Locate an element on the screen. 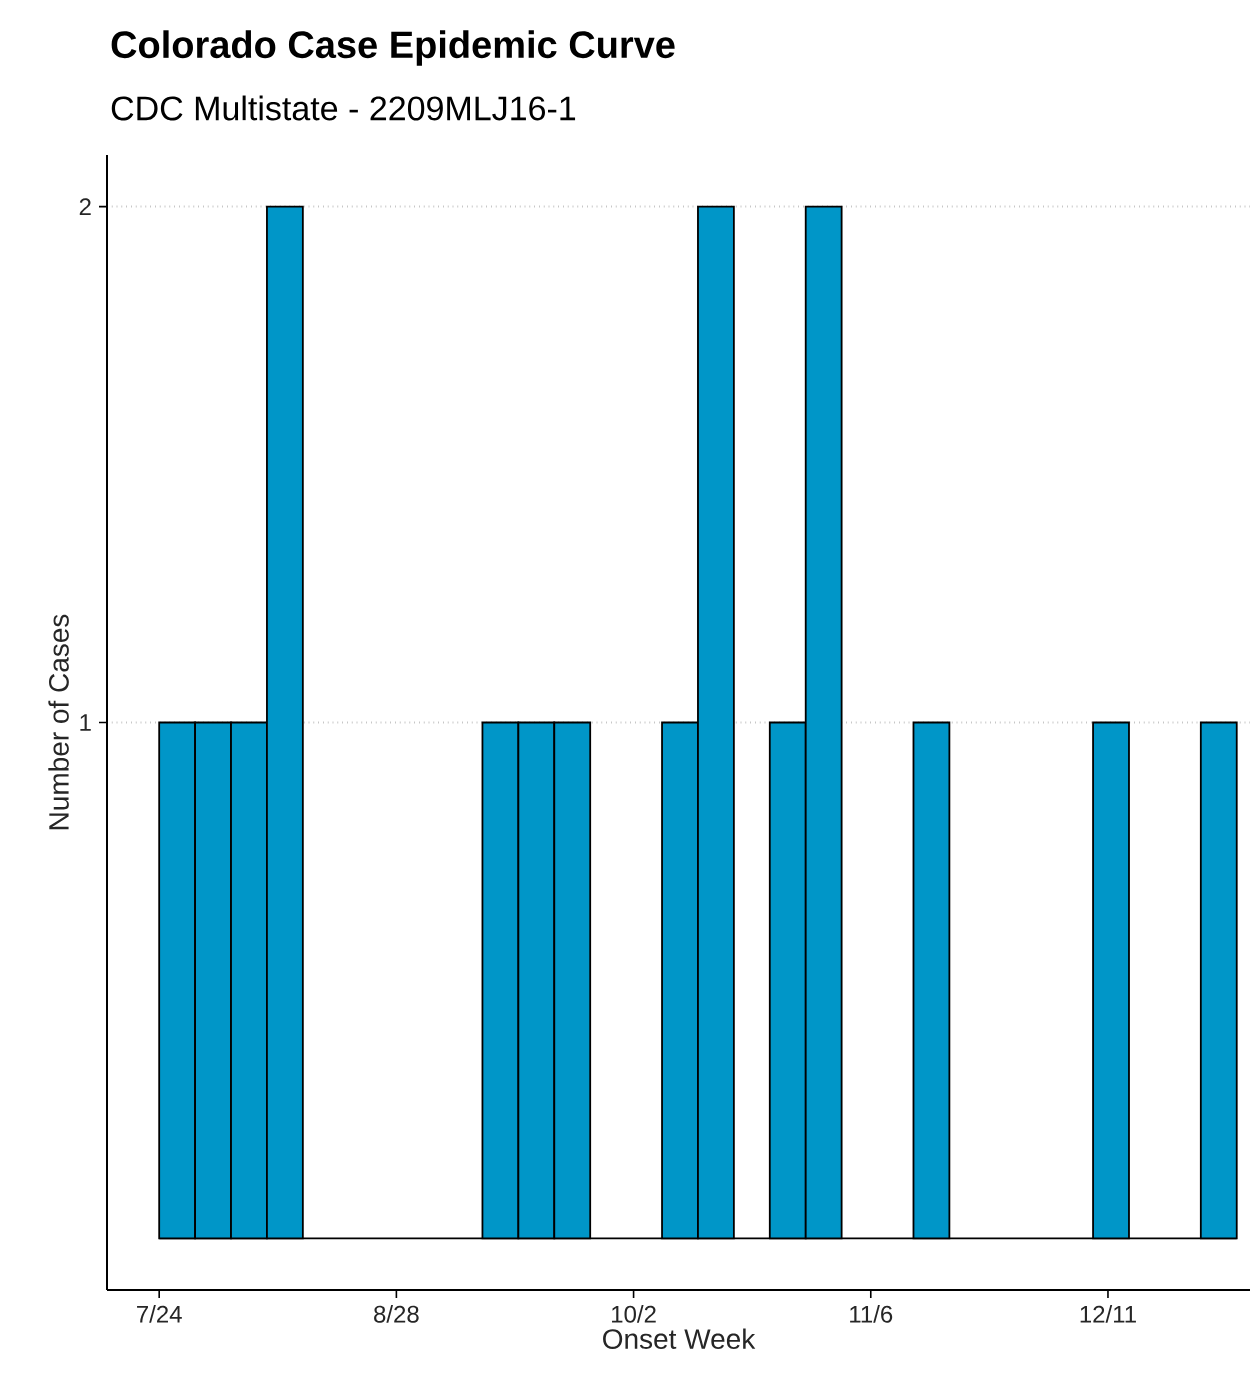 The image size is (1255, 1394). x-tick-label: 11/6 is located at coordinates (871, 1314).